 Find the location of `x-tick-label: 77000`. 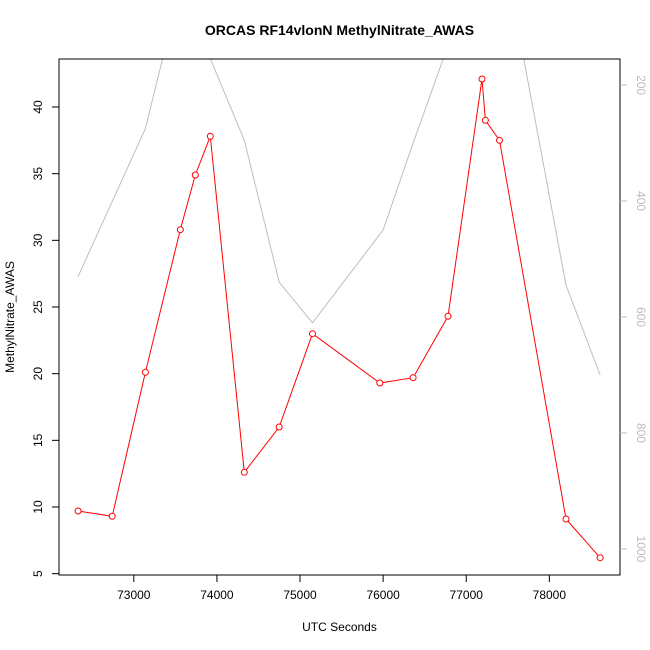

x-tick-label: 77000 is located at coordinates (467, 595).